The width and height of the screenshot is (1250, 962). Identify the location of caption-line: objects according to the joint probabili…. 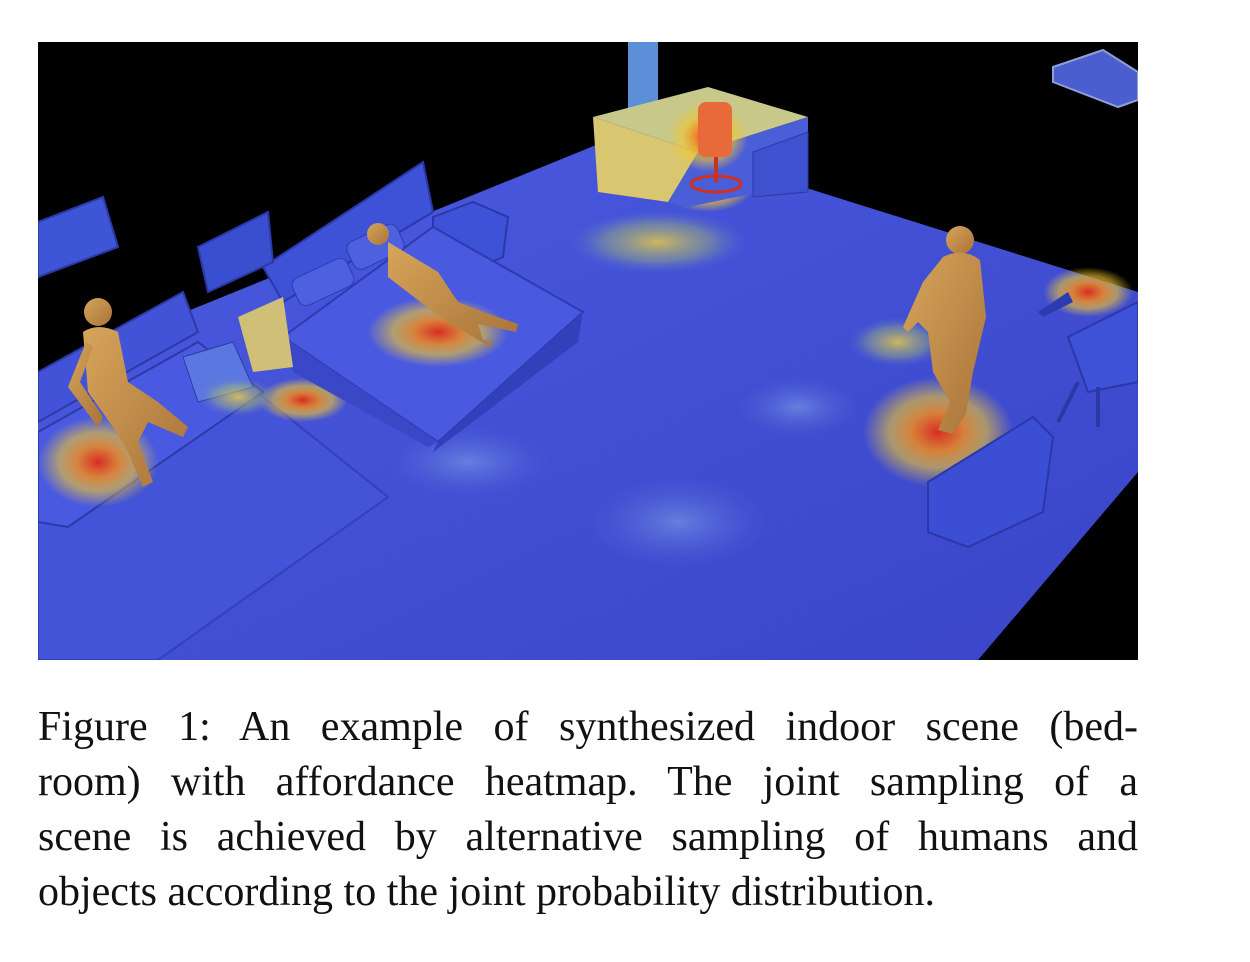
(487, 892).